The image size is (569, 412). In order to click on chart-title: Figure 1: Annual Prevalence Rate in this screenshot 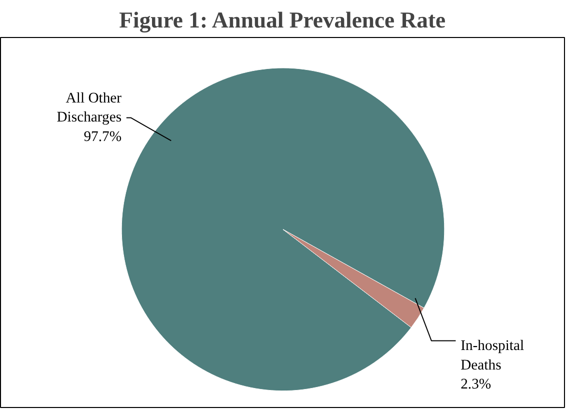, I will do `click(282, 20)`.